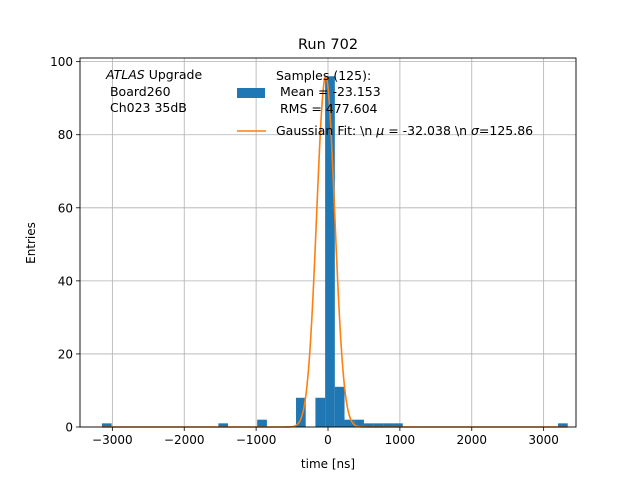 The image size is (640, 484). Describe the element at coordinates (475, 130) in the screenshot. I see `legend-fit-sigma: σ` at that location.